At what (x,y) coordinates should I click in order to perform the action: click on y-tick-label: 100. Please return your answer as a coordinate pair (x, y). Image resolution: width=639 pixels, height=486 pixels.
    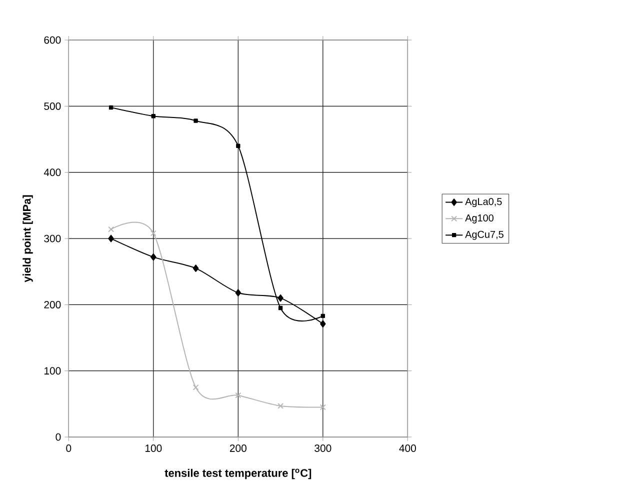
    Looking at the image, I should click on (52, 371).